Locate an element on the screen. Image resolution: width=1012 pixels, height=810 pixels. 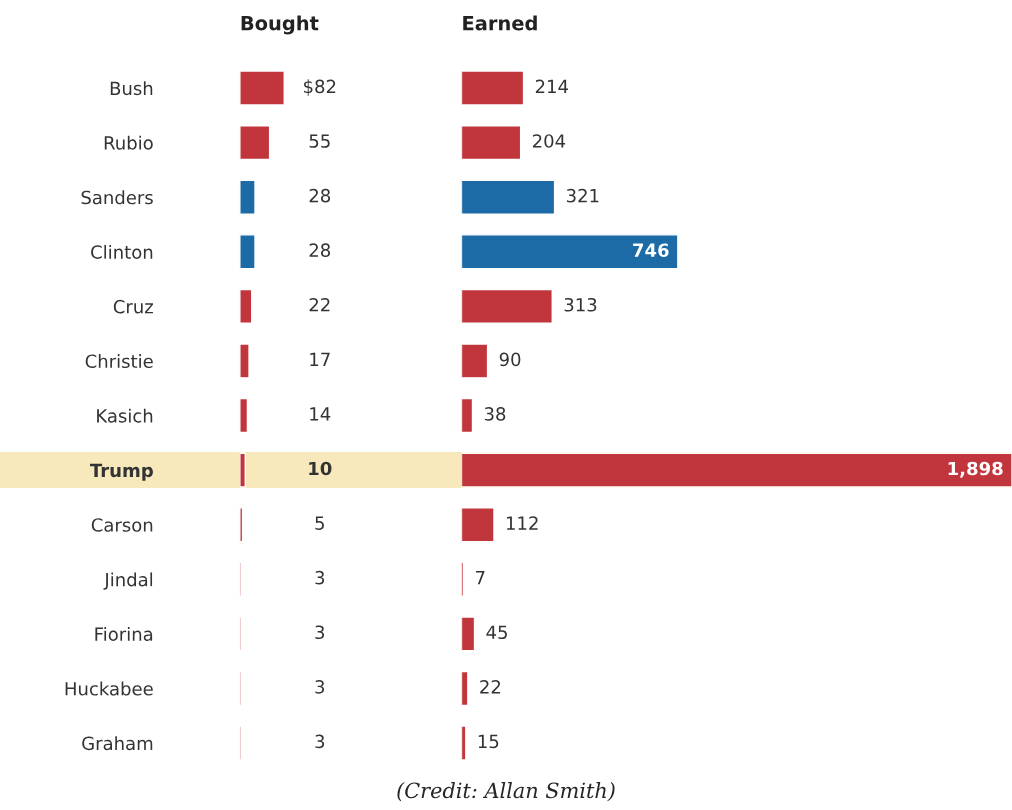
y-tick-label: Fiorina is located at coordinates (124, 634).